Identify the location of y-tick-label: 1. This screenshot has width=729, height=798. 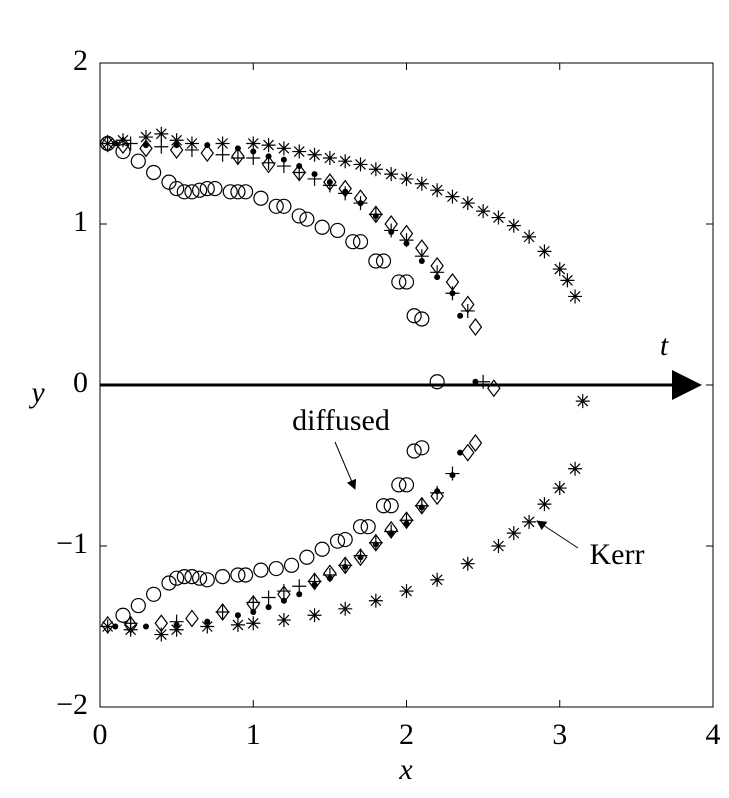
(80, 221).